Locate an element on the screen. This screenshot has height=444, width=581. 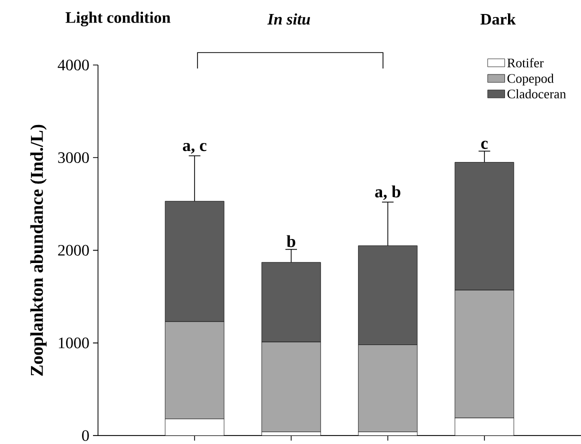
text: Dark is located at coordinates (498, 19).